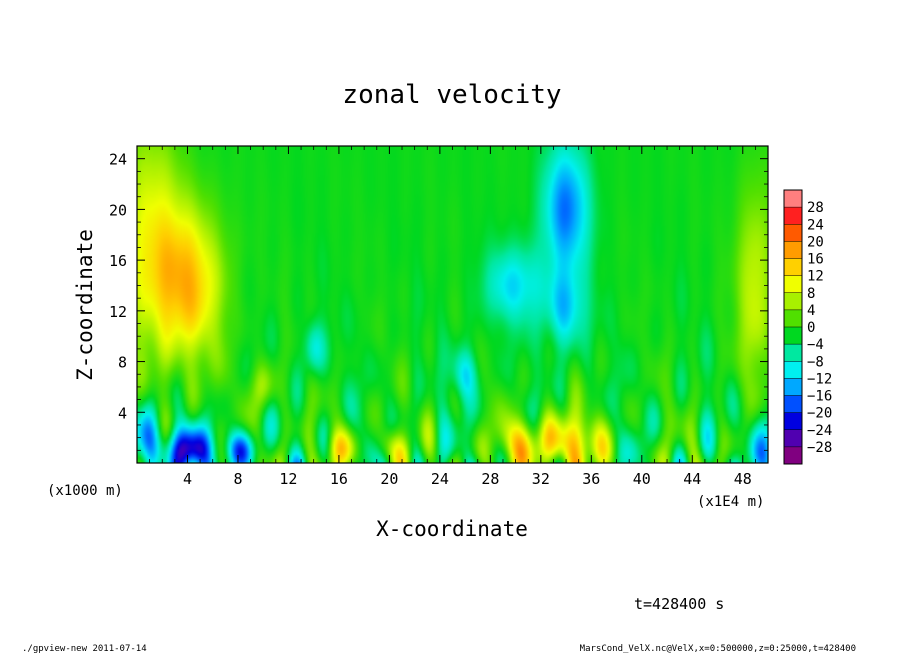  What do you see at coordinates (85, 305) in the screenshot?
I see `y-axis-label: Z-coordinate` at bounding box center [85, 305].